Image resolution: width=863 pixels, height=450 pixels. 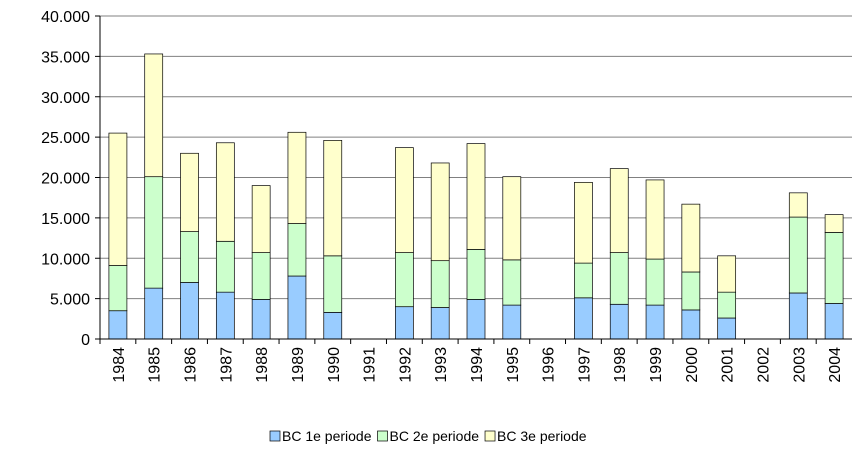 I want to click on legend-label: BC 3e periode, so click(x=542, y=436).